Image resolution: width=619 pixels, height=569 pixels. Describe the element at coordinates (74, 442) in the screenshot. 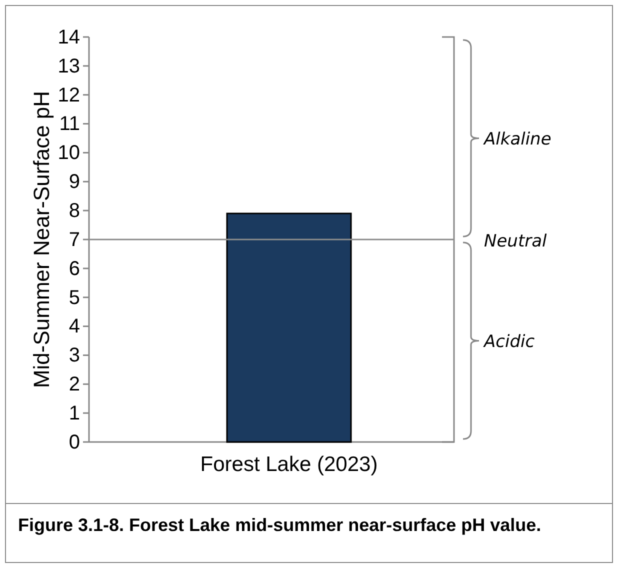

I see `y-tick-label: 0` at that location.